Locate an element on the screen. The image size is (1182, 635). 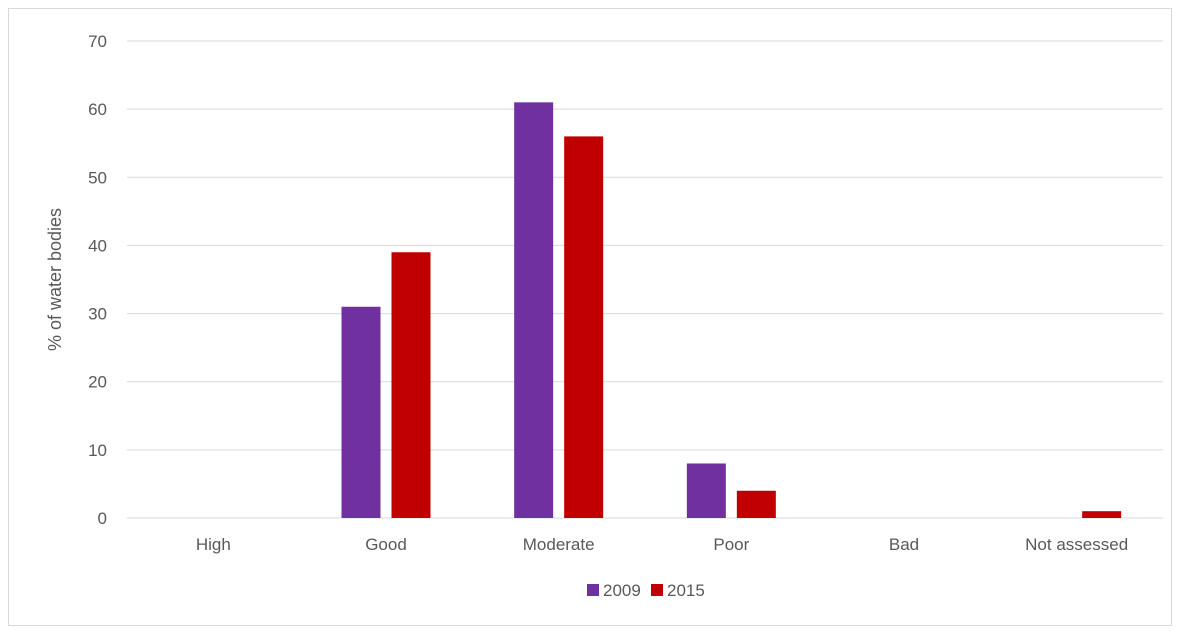
x-category-label: Not assessed is located at coordinates (1076, 544).